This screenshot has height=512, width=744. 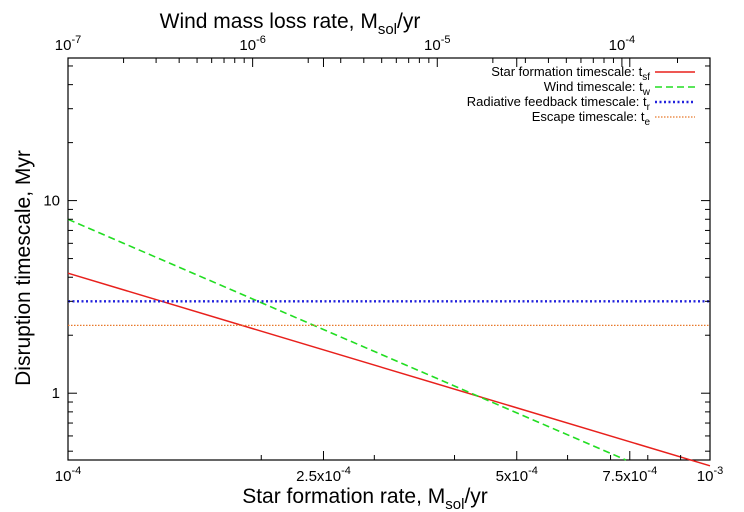 What do you see at coordinates (56, 393) in the screenshot?
I see `y-tick-label: 1` at bounding box center [56, 393].